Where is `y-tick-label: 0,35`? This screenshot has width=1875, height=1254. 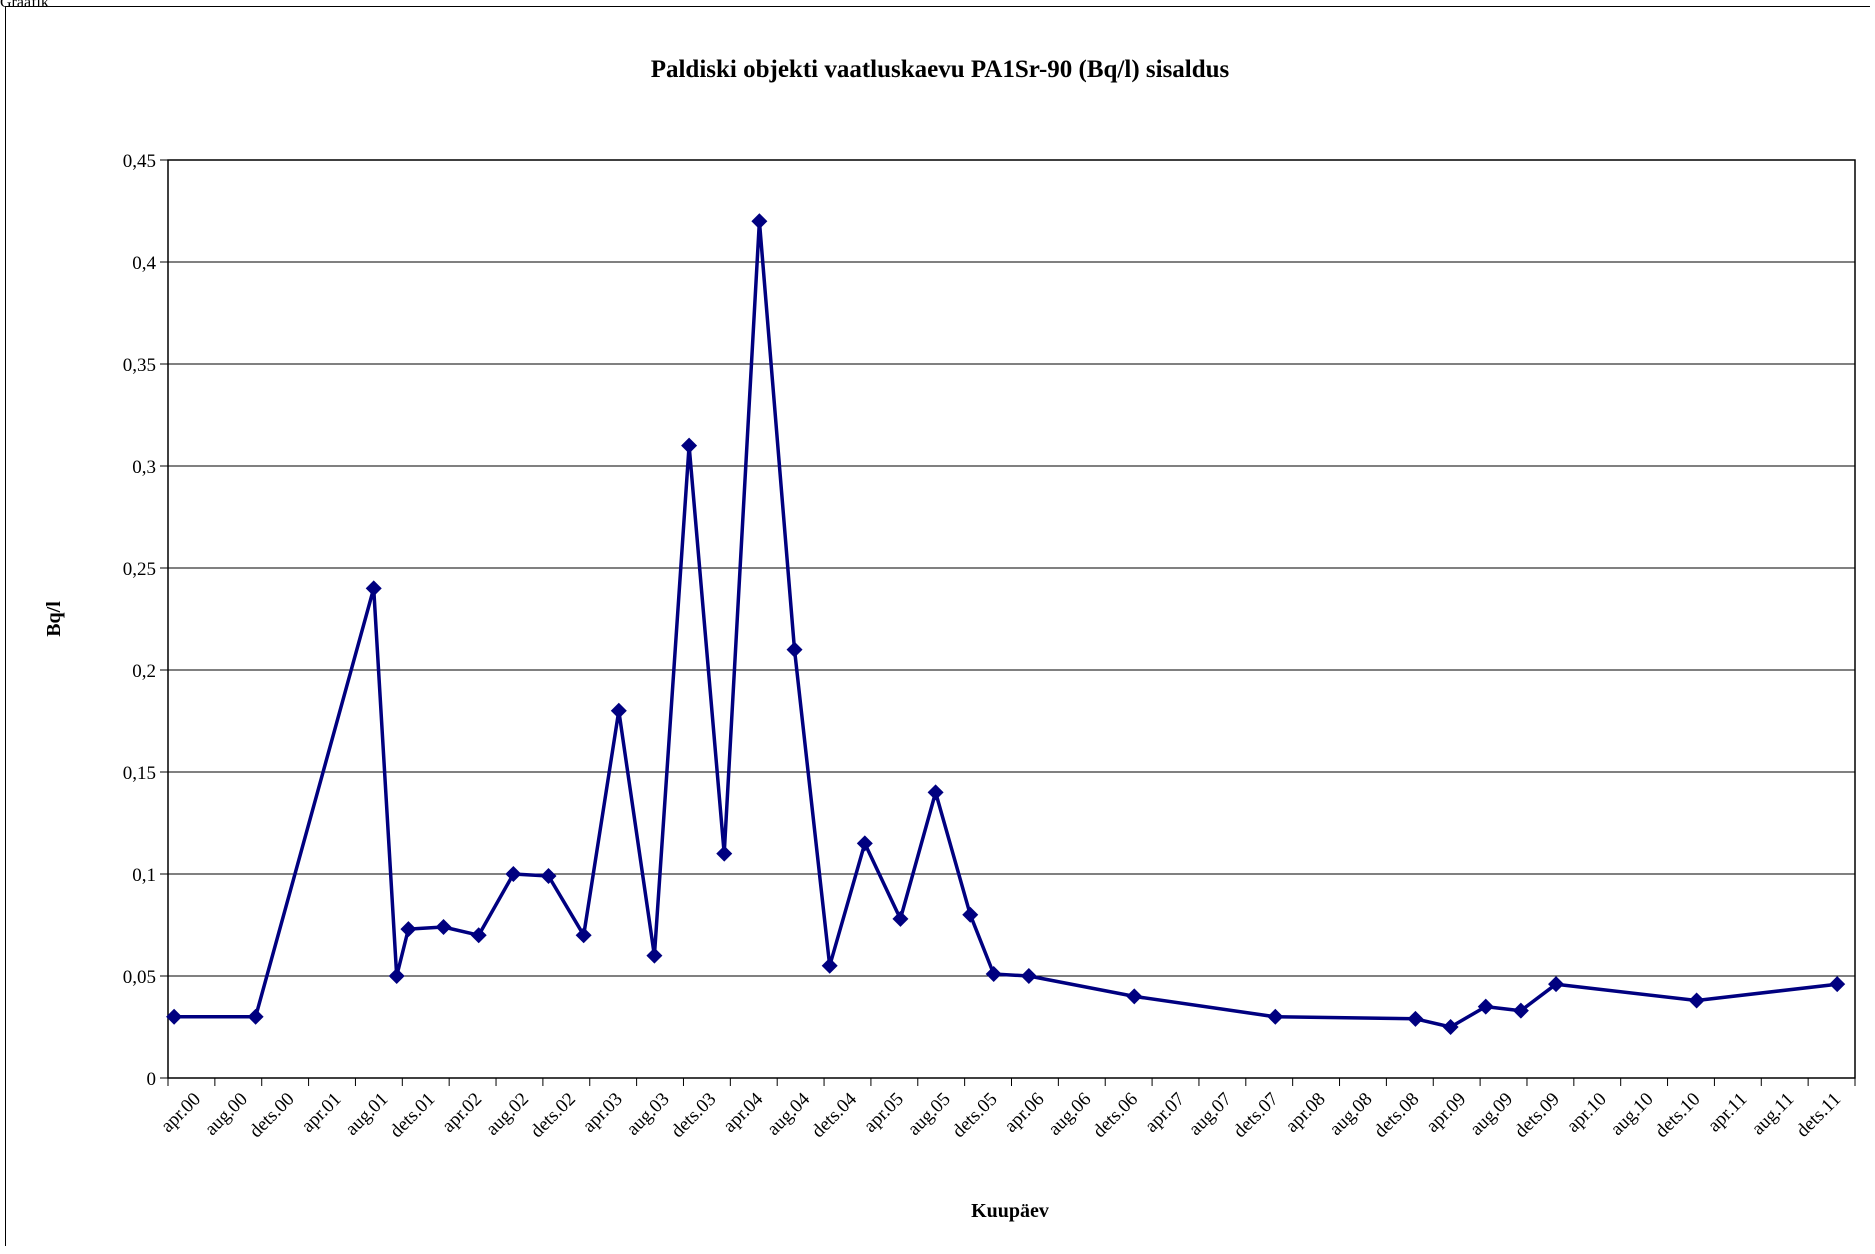
y-tick-label: 0,35 is located at coordinates (139, 365).